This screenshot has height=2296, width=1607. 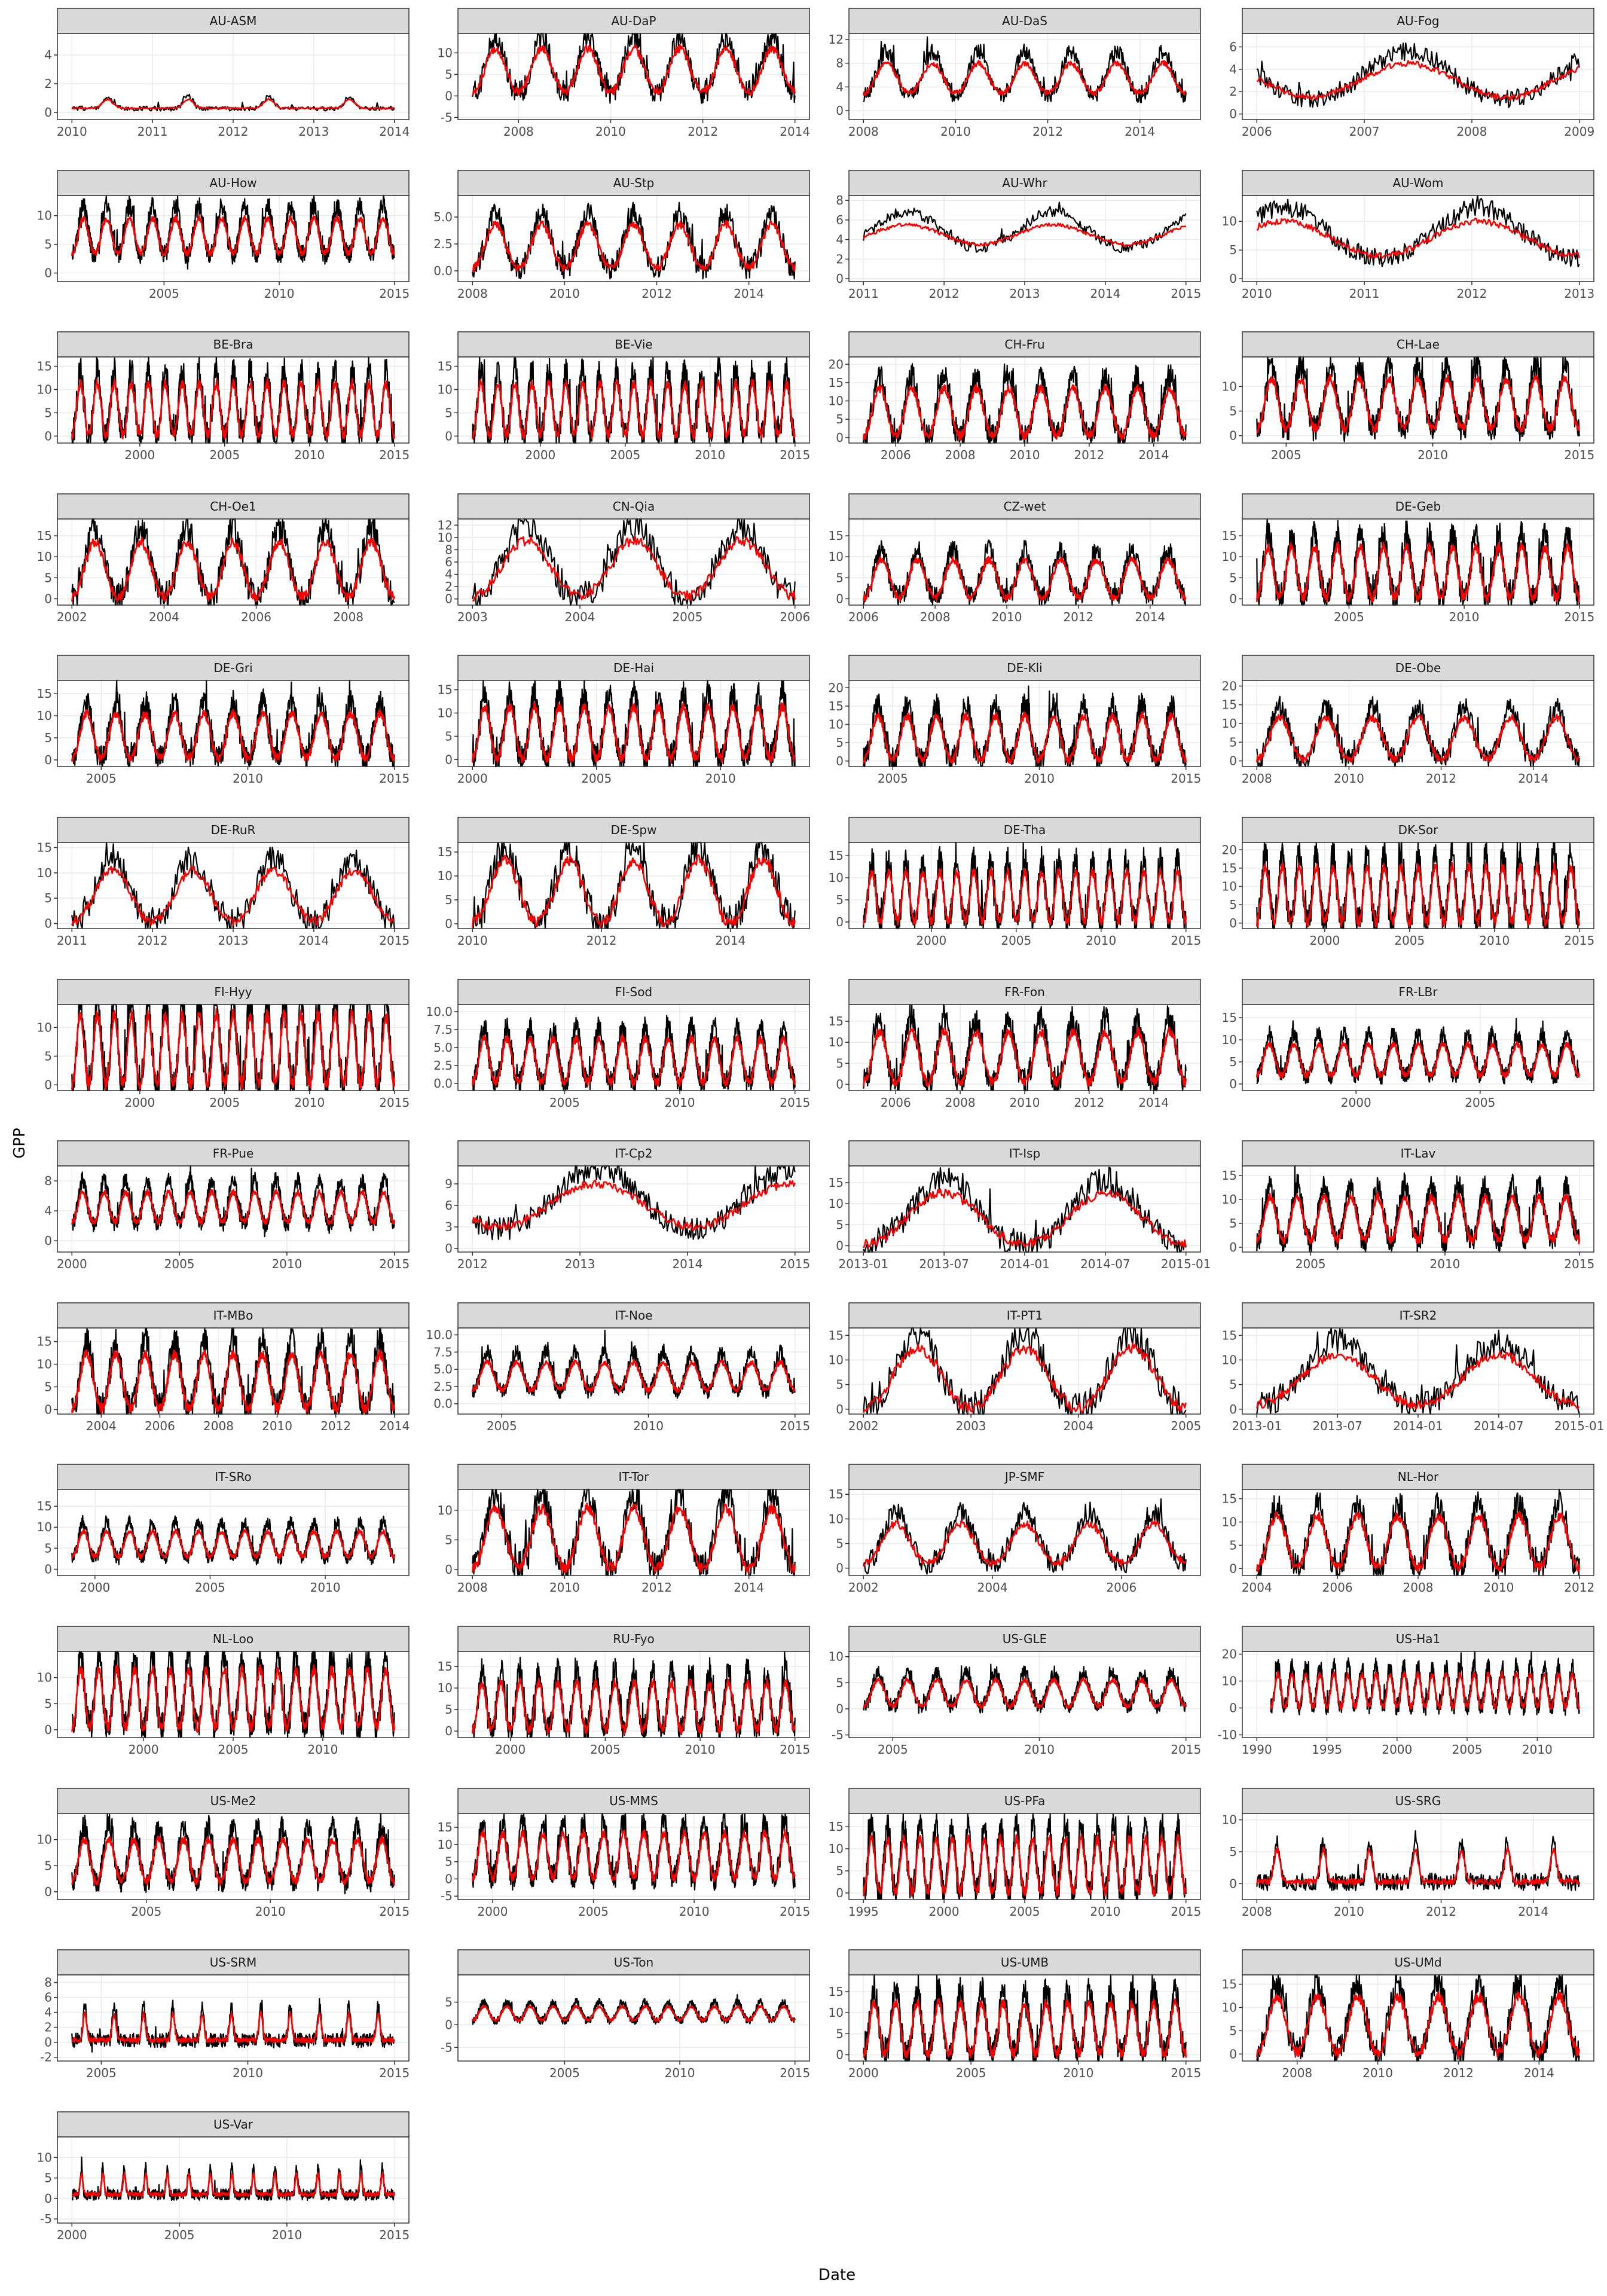 I want to click on y-tick-label: 4, so click(x=48, y=1211).